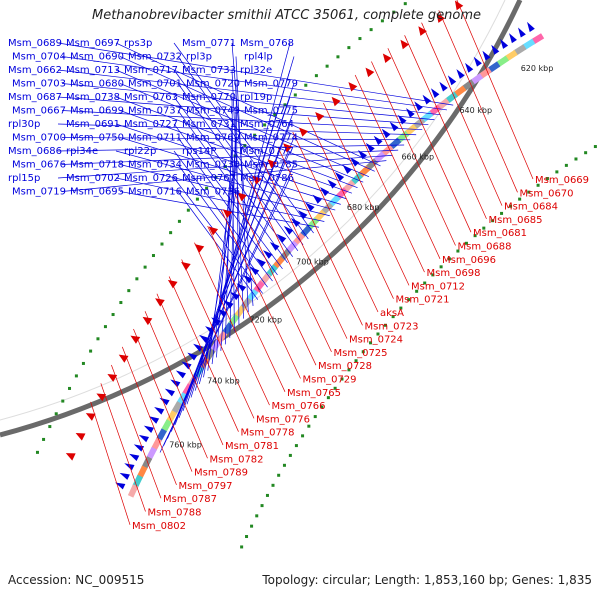  I want to click on plus-label: rpl34e, so click(82, 151).